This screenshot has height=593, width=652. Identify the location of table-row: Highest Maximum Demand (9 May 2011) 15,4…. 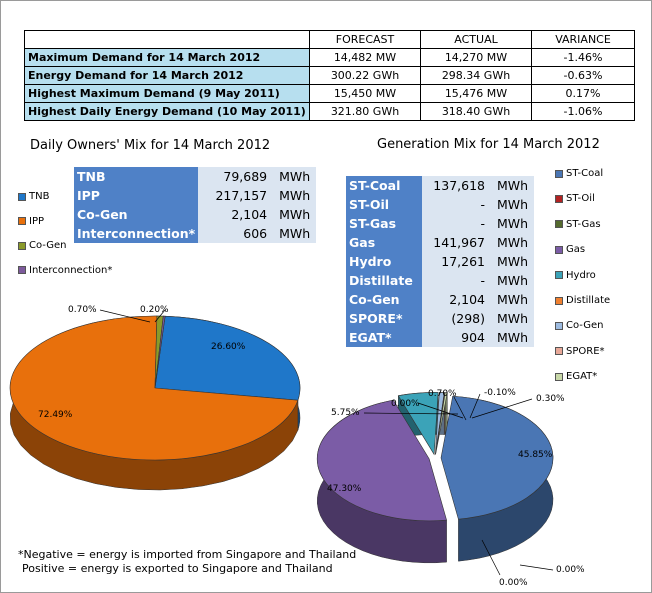
(329, 93).